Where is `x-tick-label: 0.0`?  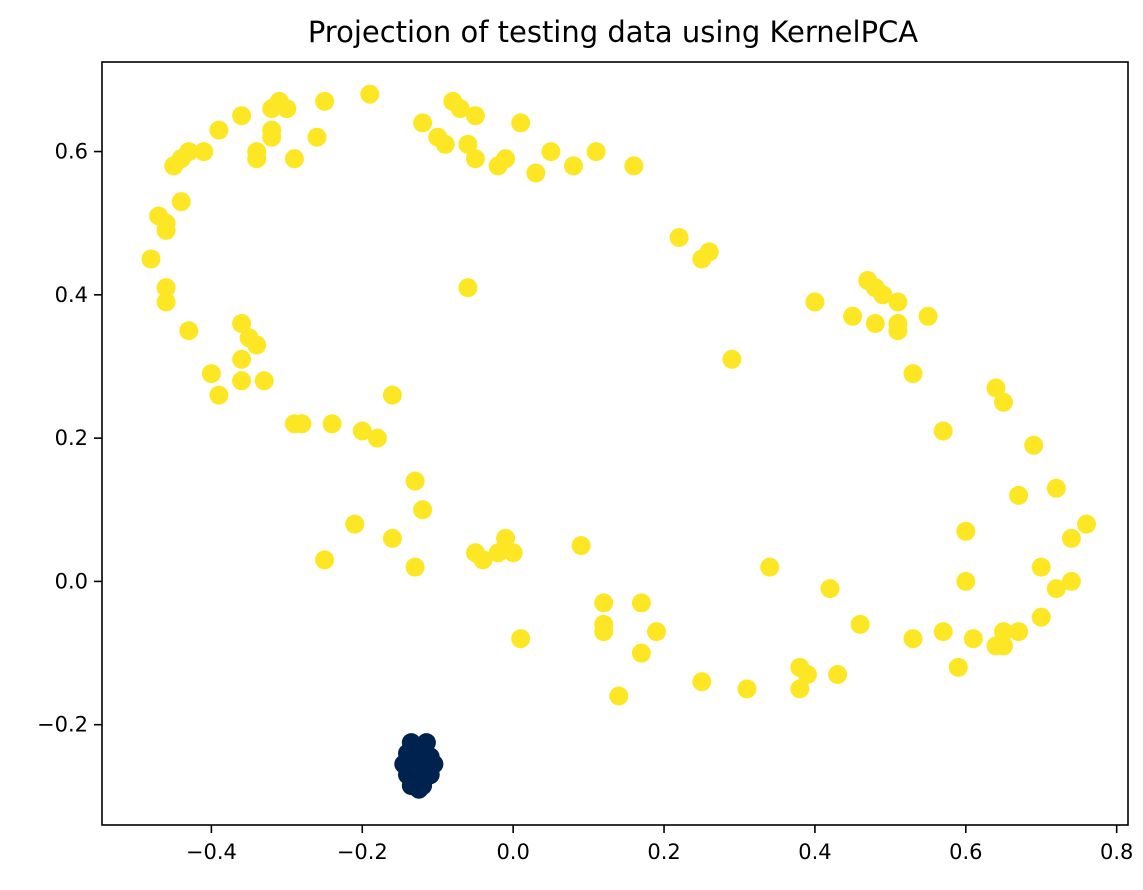 x-tick-label: 0.0 is located at coordinates (512, 852).